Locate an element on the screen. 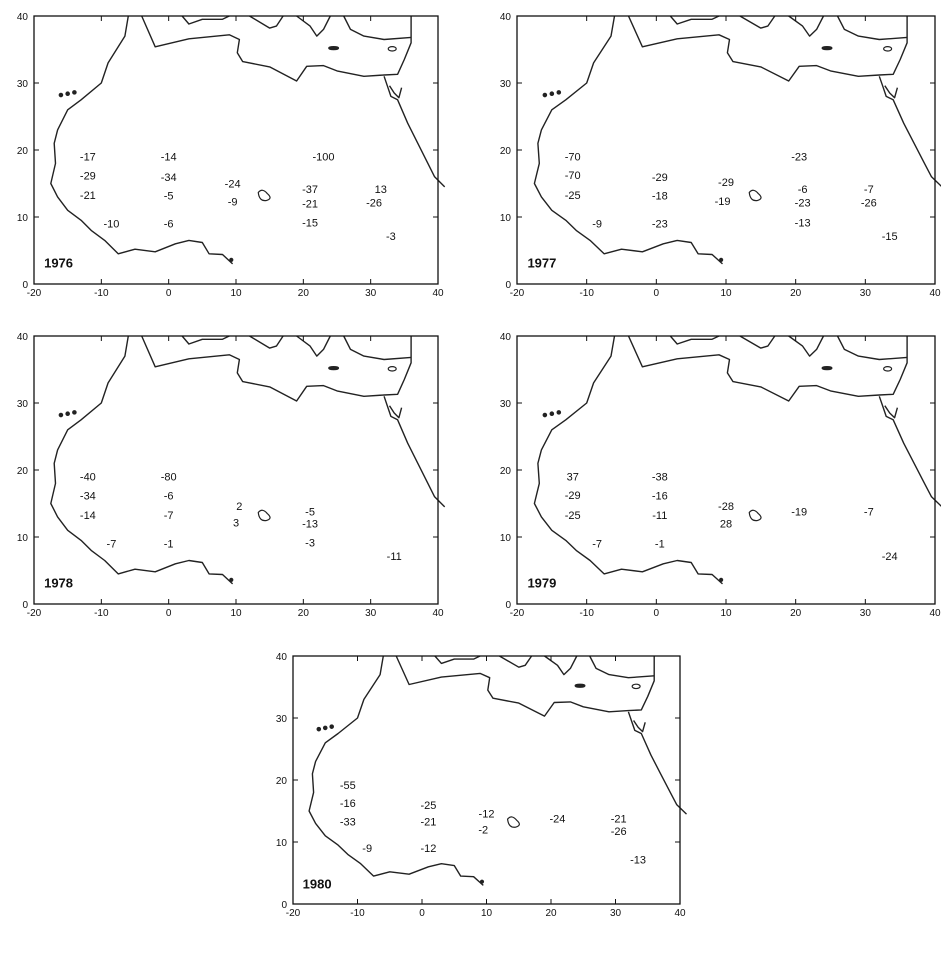 This screenshot has width=941, height=953. year-label: 1979 is located at coordinates (541, 582).